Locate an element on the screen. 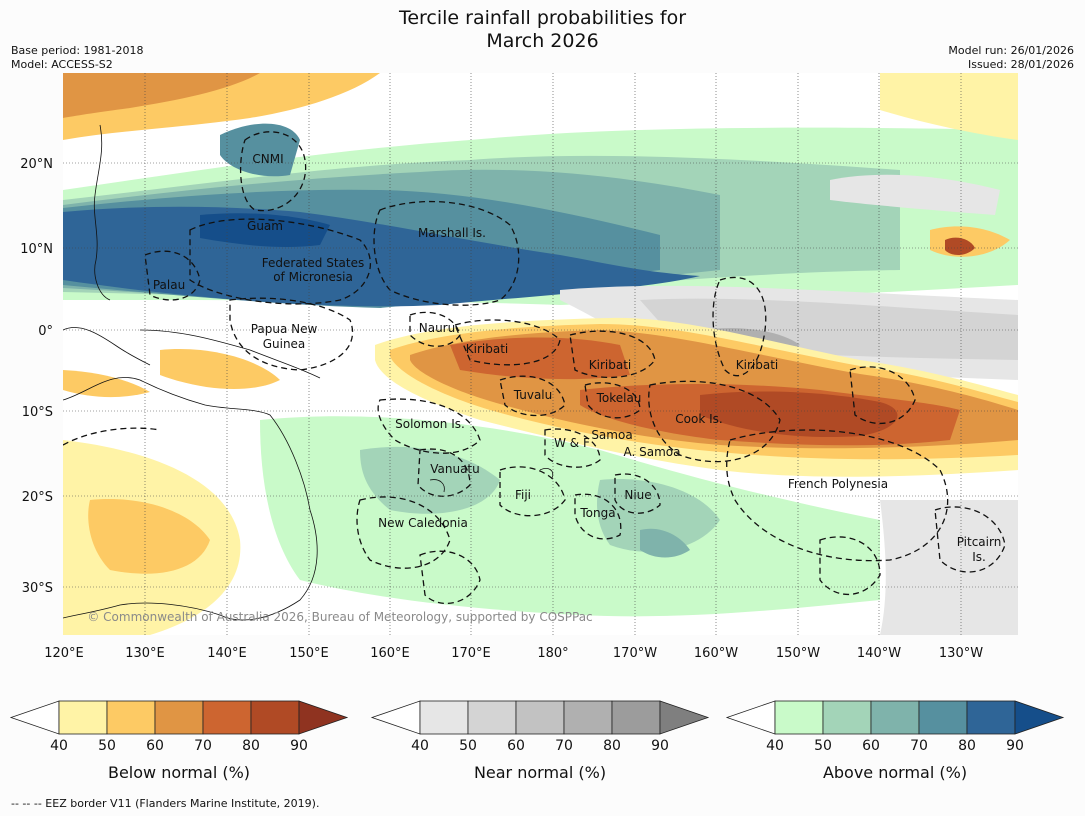 This screenshot has height=816, width=1085. lat-axis: 20°N 10°N 0° 10°S 20°S 30°S is located at coordinates (36, 376).